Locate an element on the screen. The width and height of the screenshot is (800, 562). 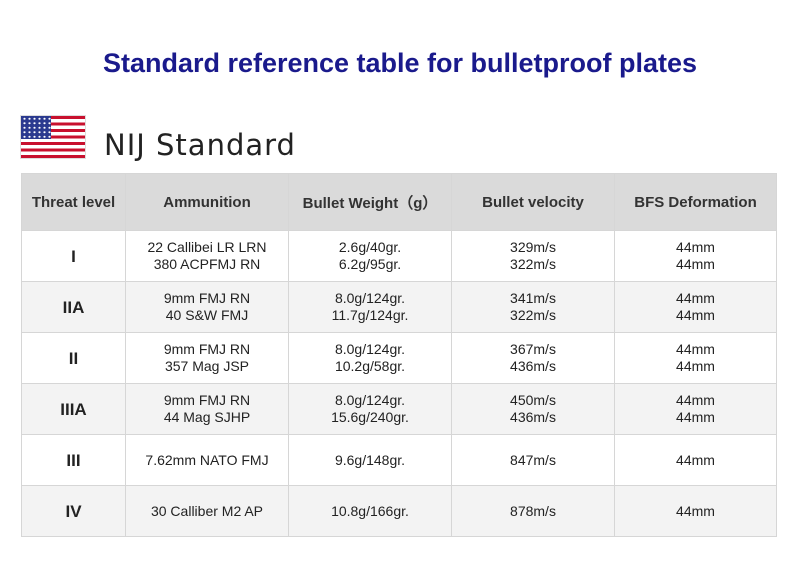
ammunition-cell-line: 380 ACPFMJ RN is located at coordinates (207, 264).